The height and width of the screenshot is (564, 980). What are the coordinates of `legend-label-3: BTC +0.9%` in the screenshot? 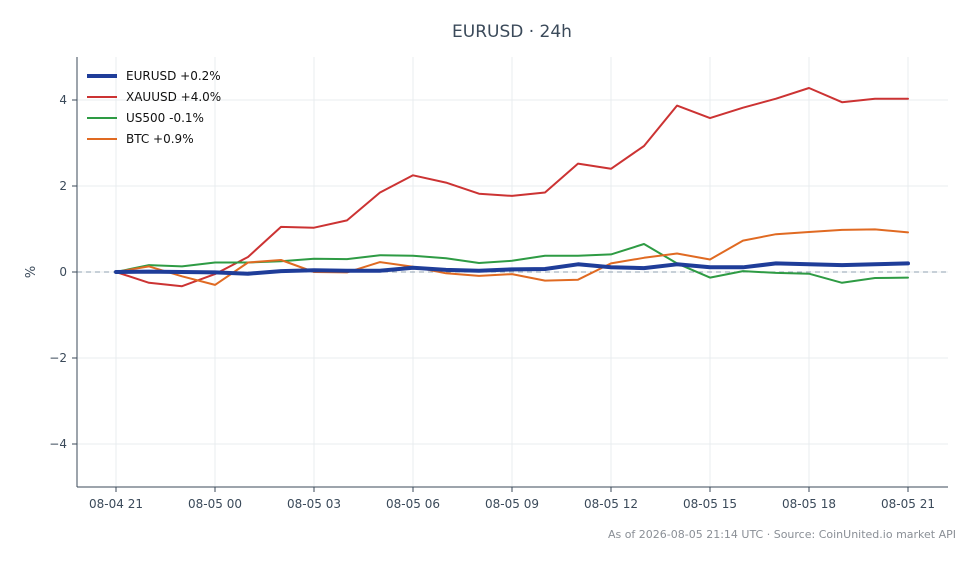 It's located at (160, 139).